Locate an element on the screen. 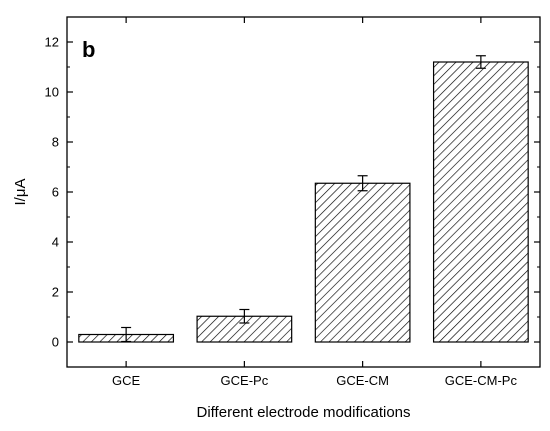 The height and width of the screenshot is (431, 550). x-axis-label: Different electrode modifications is located at coordinates (304, 412).